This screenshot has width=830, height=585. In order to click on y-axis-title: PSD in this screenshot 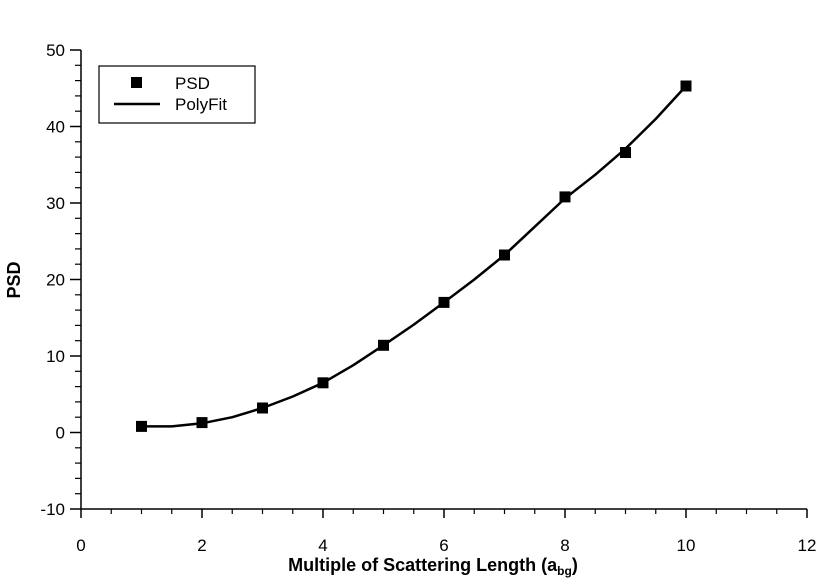, I will do `click(14, 279)`.